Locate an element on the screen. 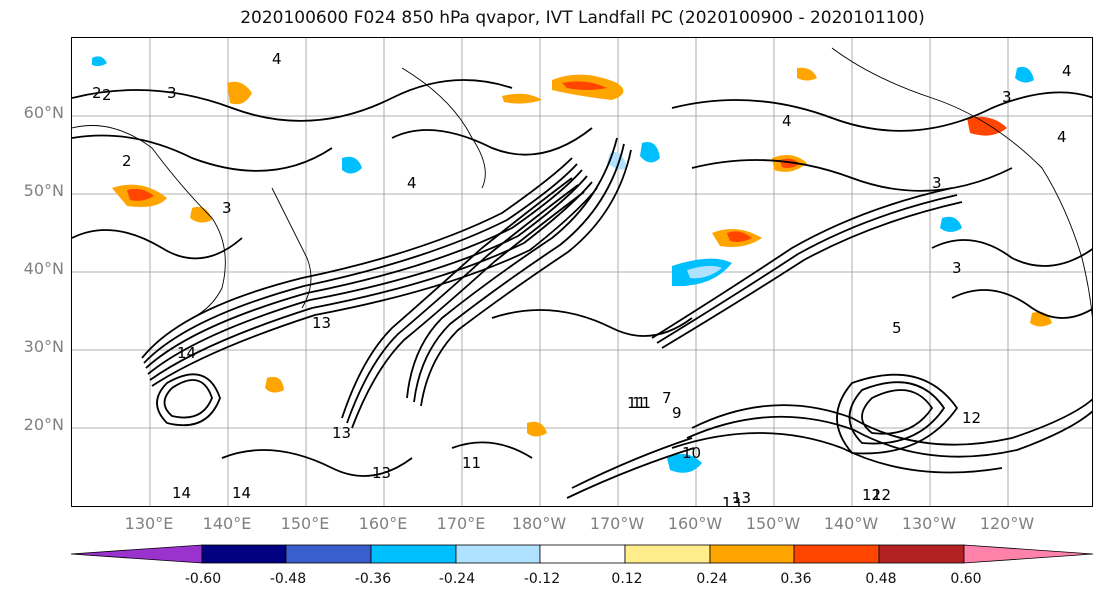  lat-label-40n: 40°N is located at coordinates (43, 268).